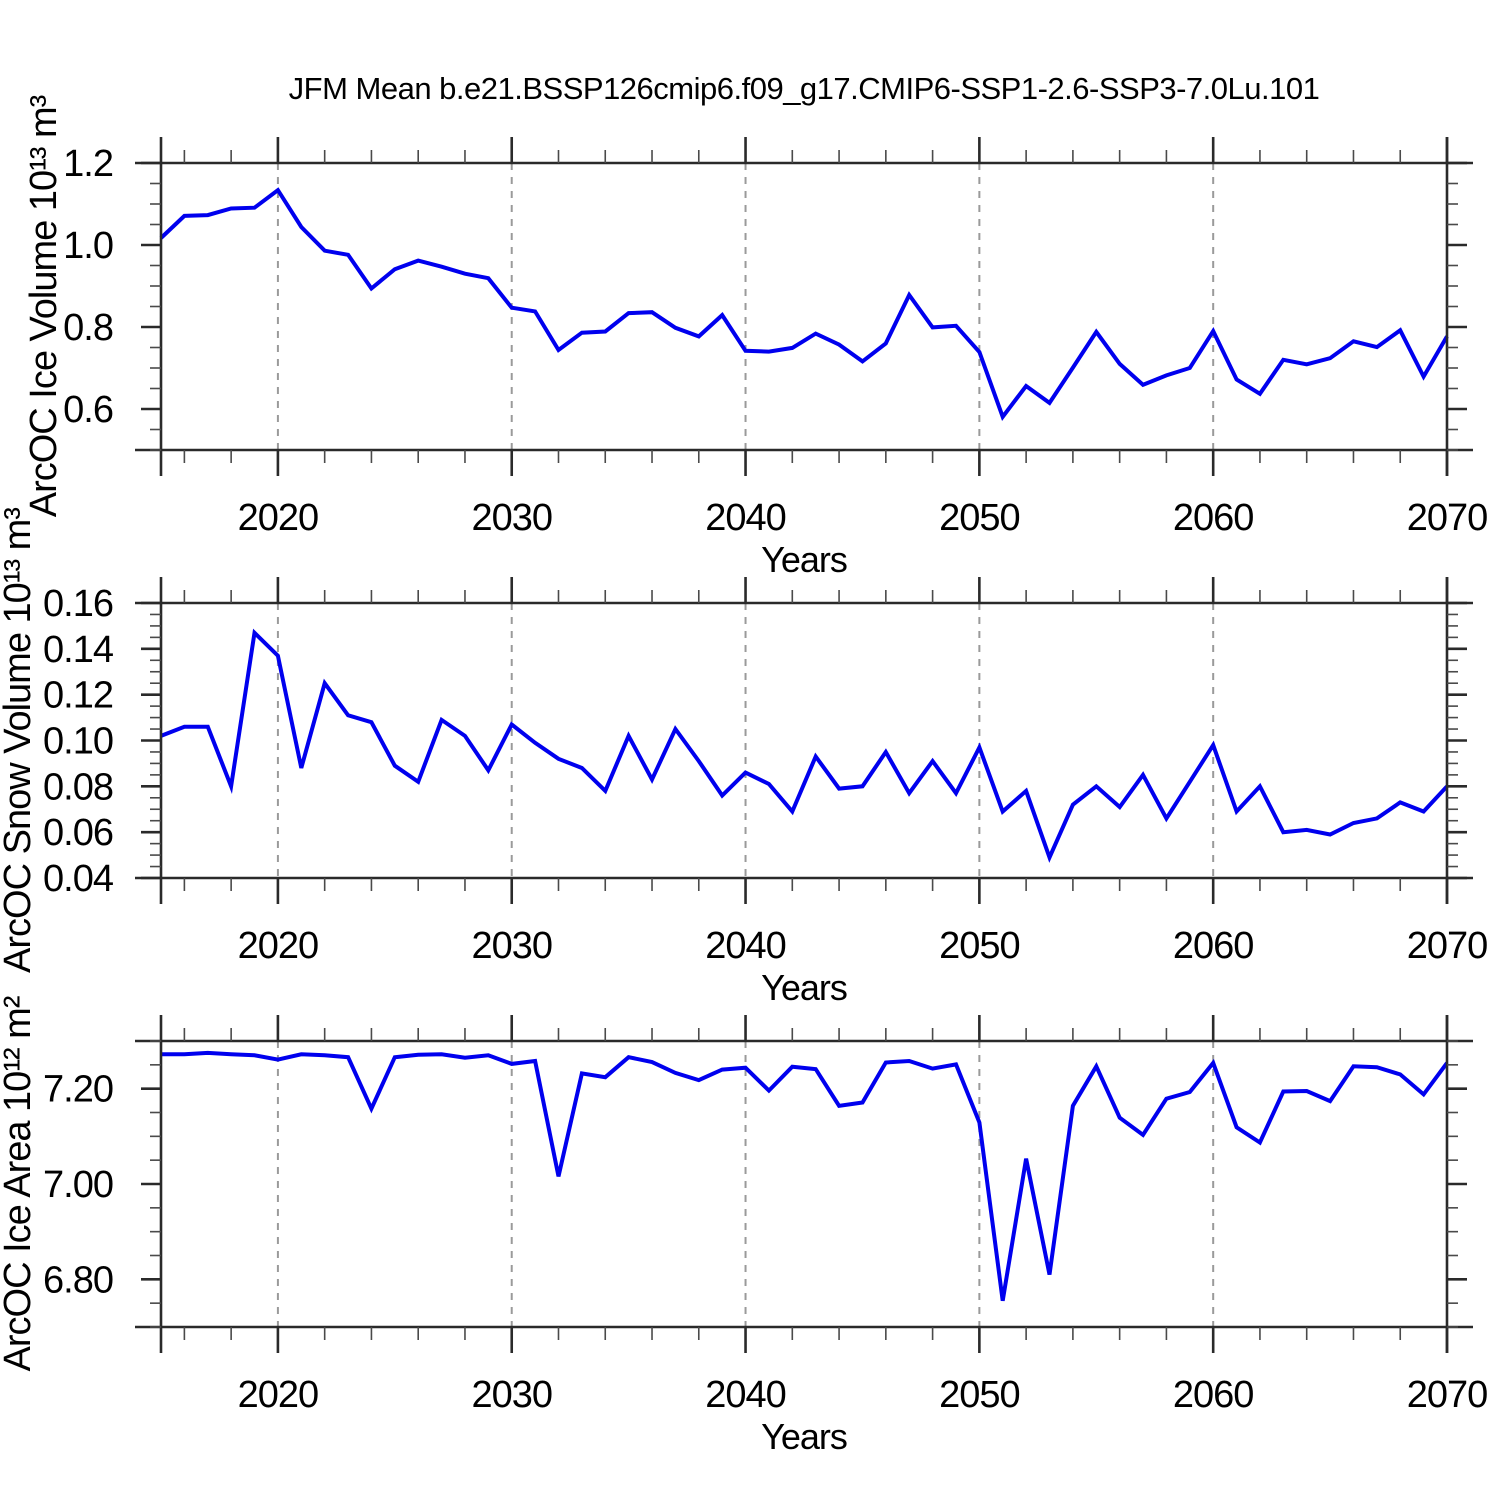 The image size is (1500, 1500). Describe the element at coordinates (88, 328) in the screenshot. I see `y-tick-label-ice-volume: 0.8` at that location.